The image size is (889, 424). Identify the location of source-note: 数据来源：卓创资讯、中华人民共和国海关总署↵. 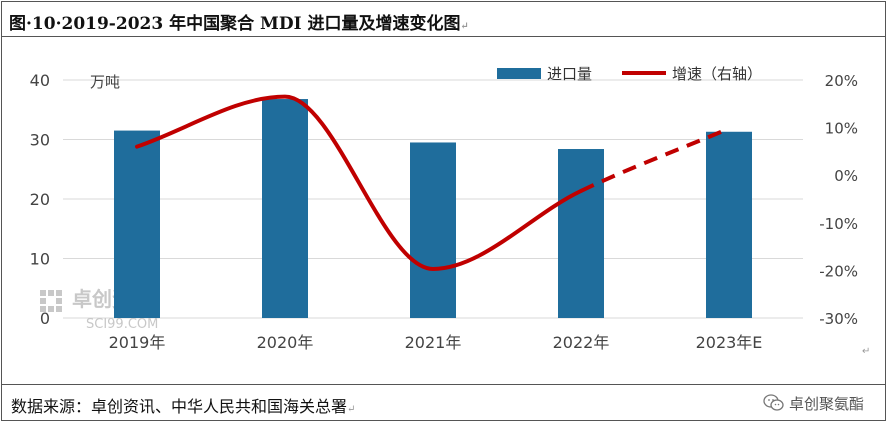
(183, 405).